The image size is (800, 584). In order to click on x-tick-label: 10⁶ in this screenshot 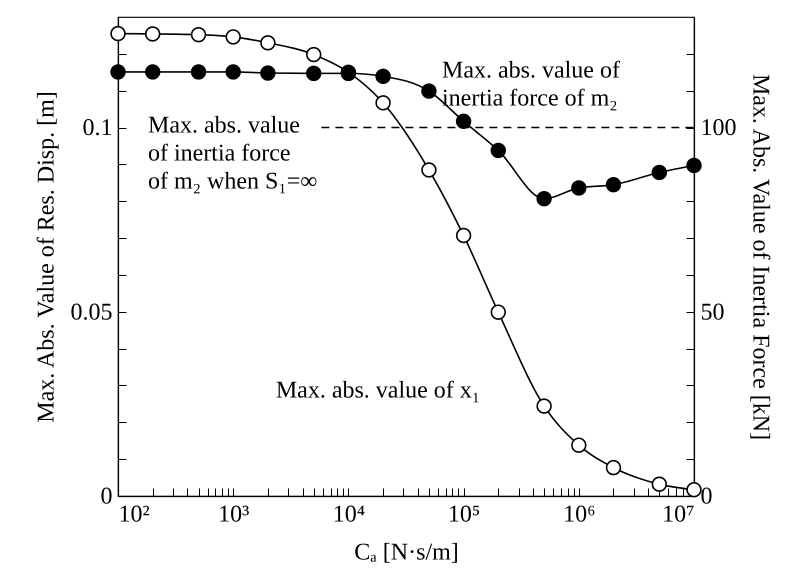, I will do `click(579, 515)`.